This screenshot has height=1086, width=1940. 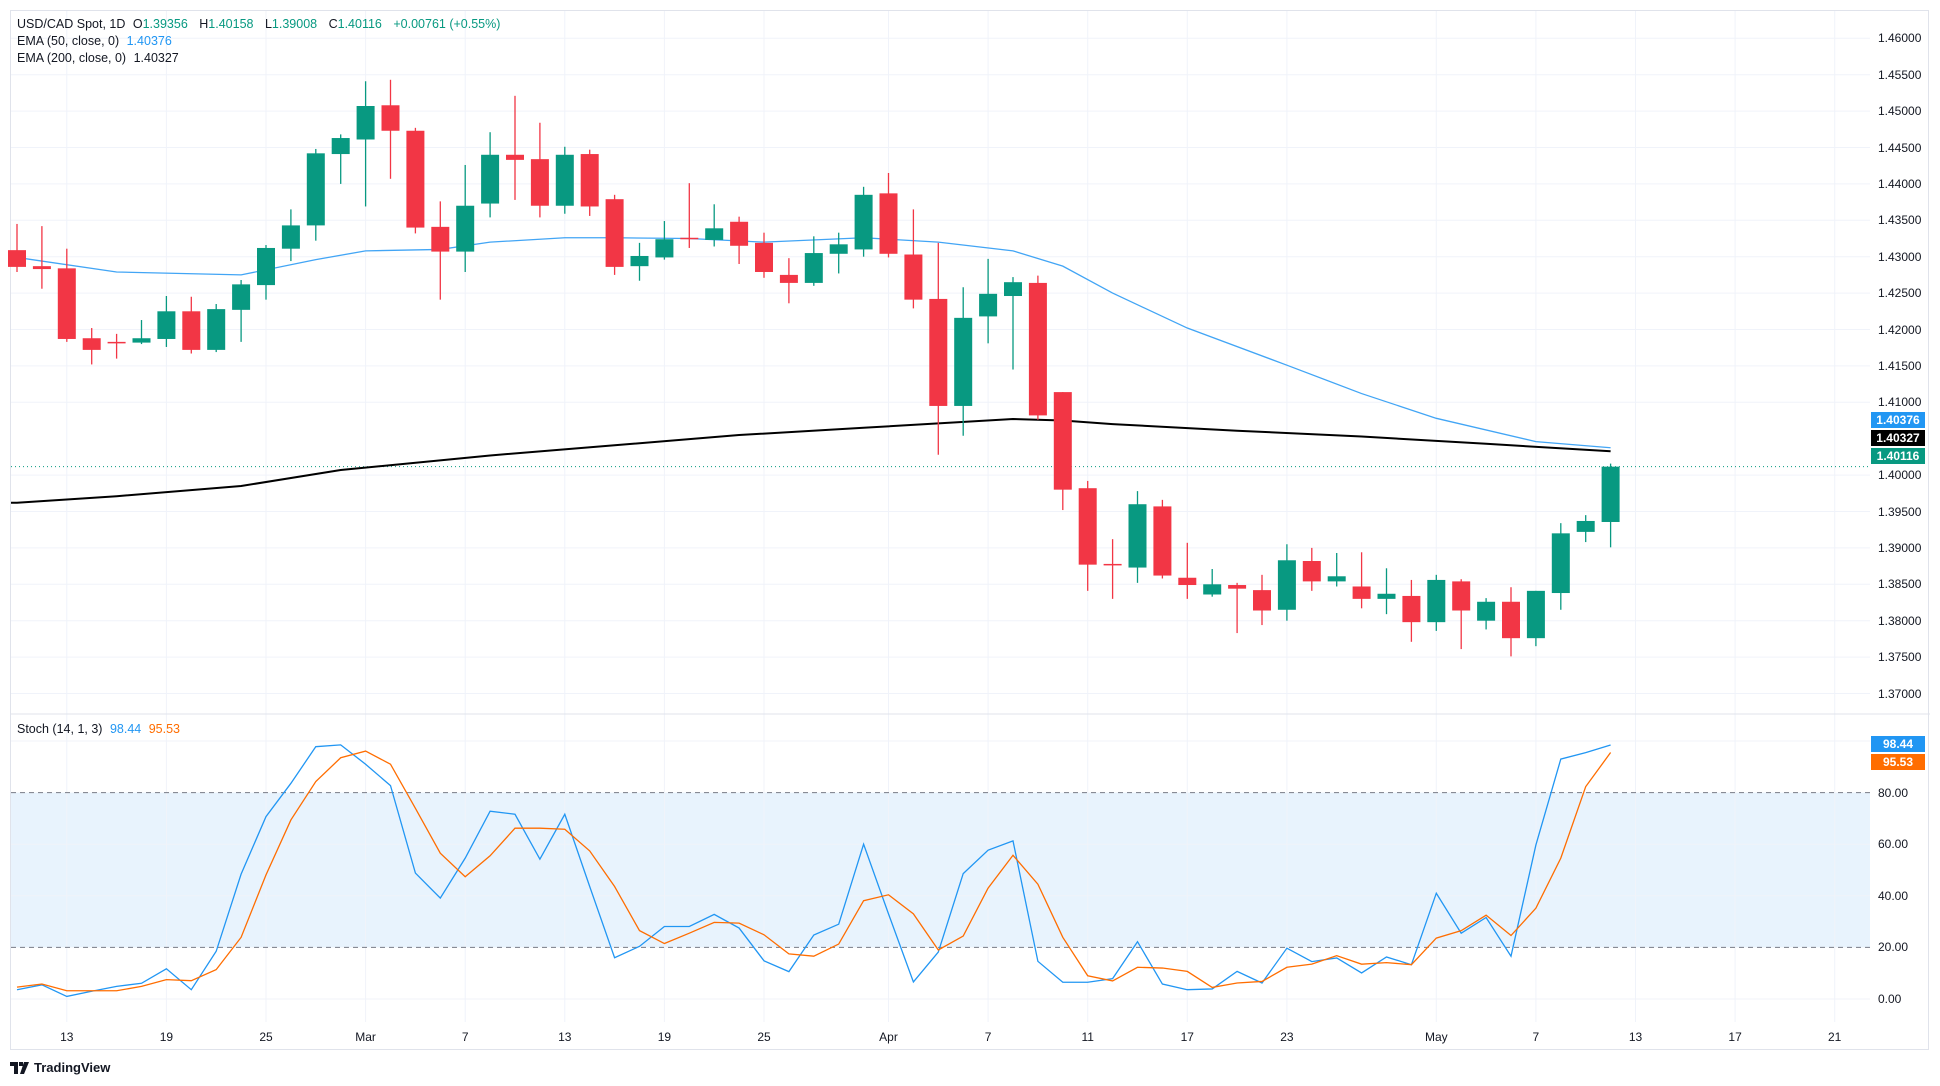 What do you see at coordinates (1536, 1037) in the screenshot?
I see `time-tick-label: 7` at bounding box center [1536, 1037].